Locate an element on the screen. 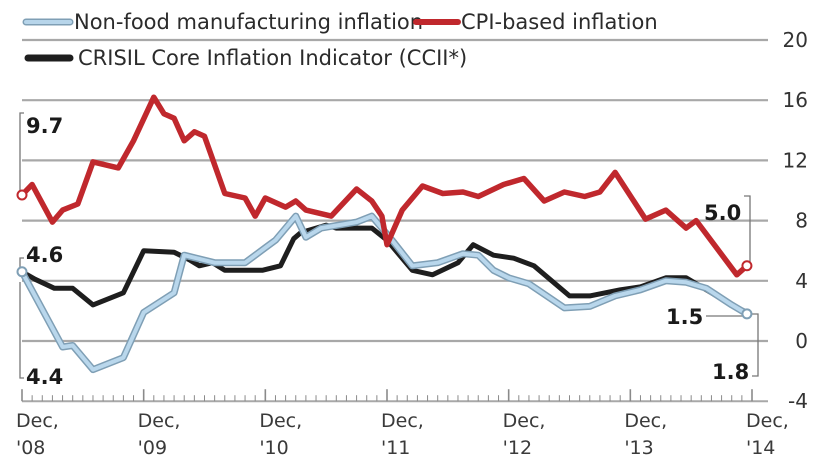 The width and height of the screenshot is (826, 465). x-tick-label-year: '11 is located at coordinates (395, 448).